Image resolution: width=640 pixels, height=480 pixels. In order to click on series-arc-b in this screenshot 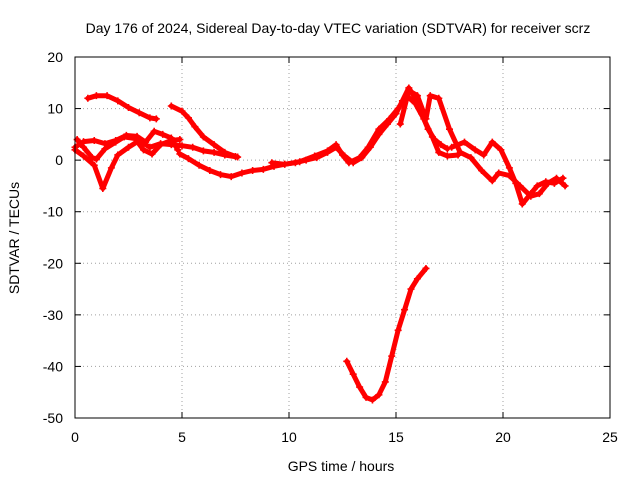, I will do `click(122, 107)`.